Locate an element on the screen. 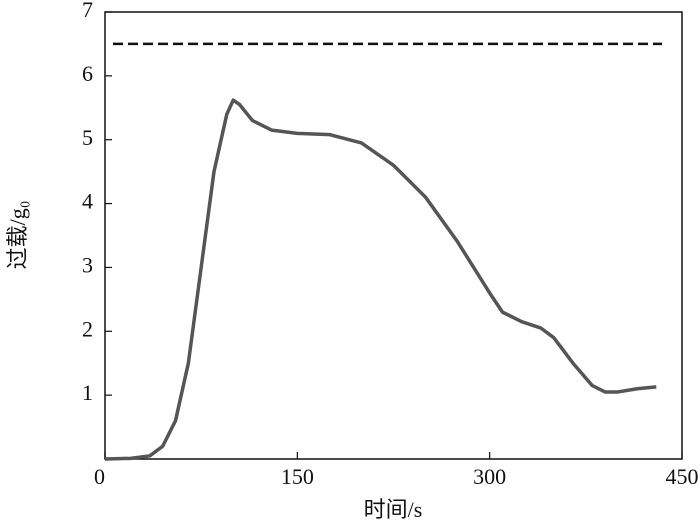 This screenshot has height=527, width=700. y-tick-label: 5 is located at coordinates (87, 137).